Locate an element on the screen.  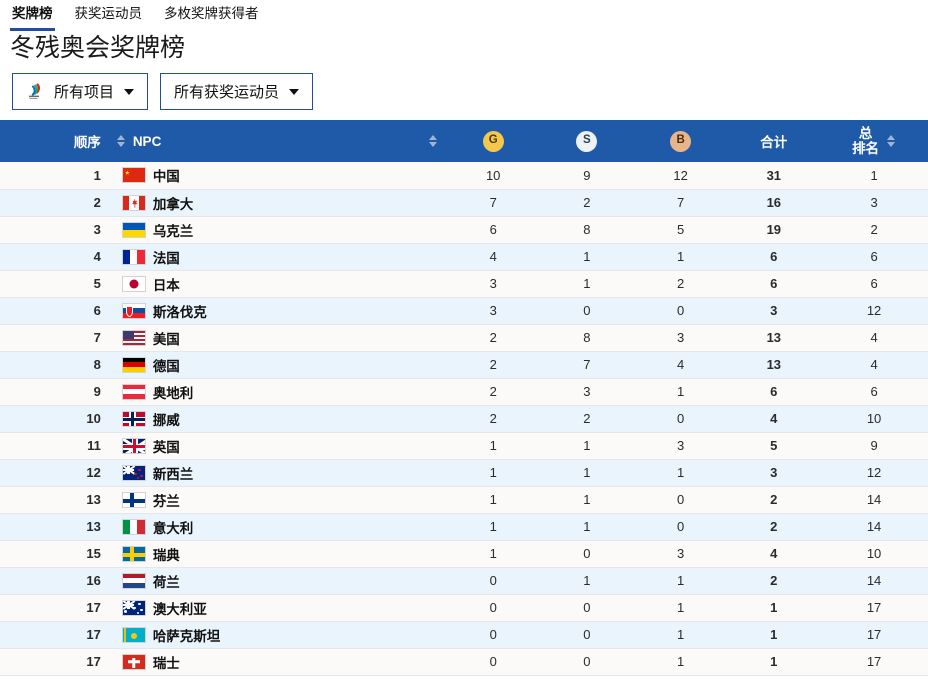
table-row: 8 德国 2 7 4 13 4 is located at coordinates (464, 365).